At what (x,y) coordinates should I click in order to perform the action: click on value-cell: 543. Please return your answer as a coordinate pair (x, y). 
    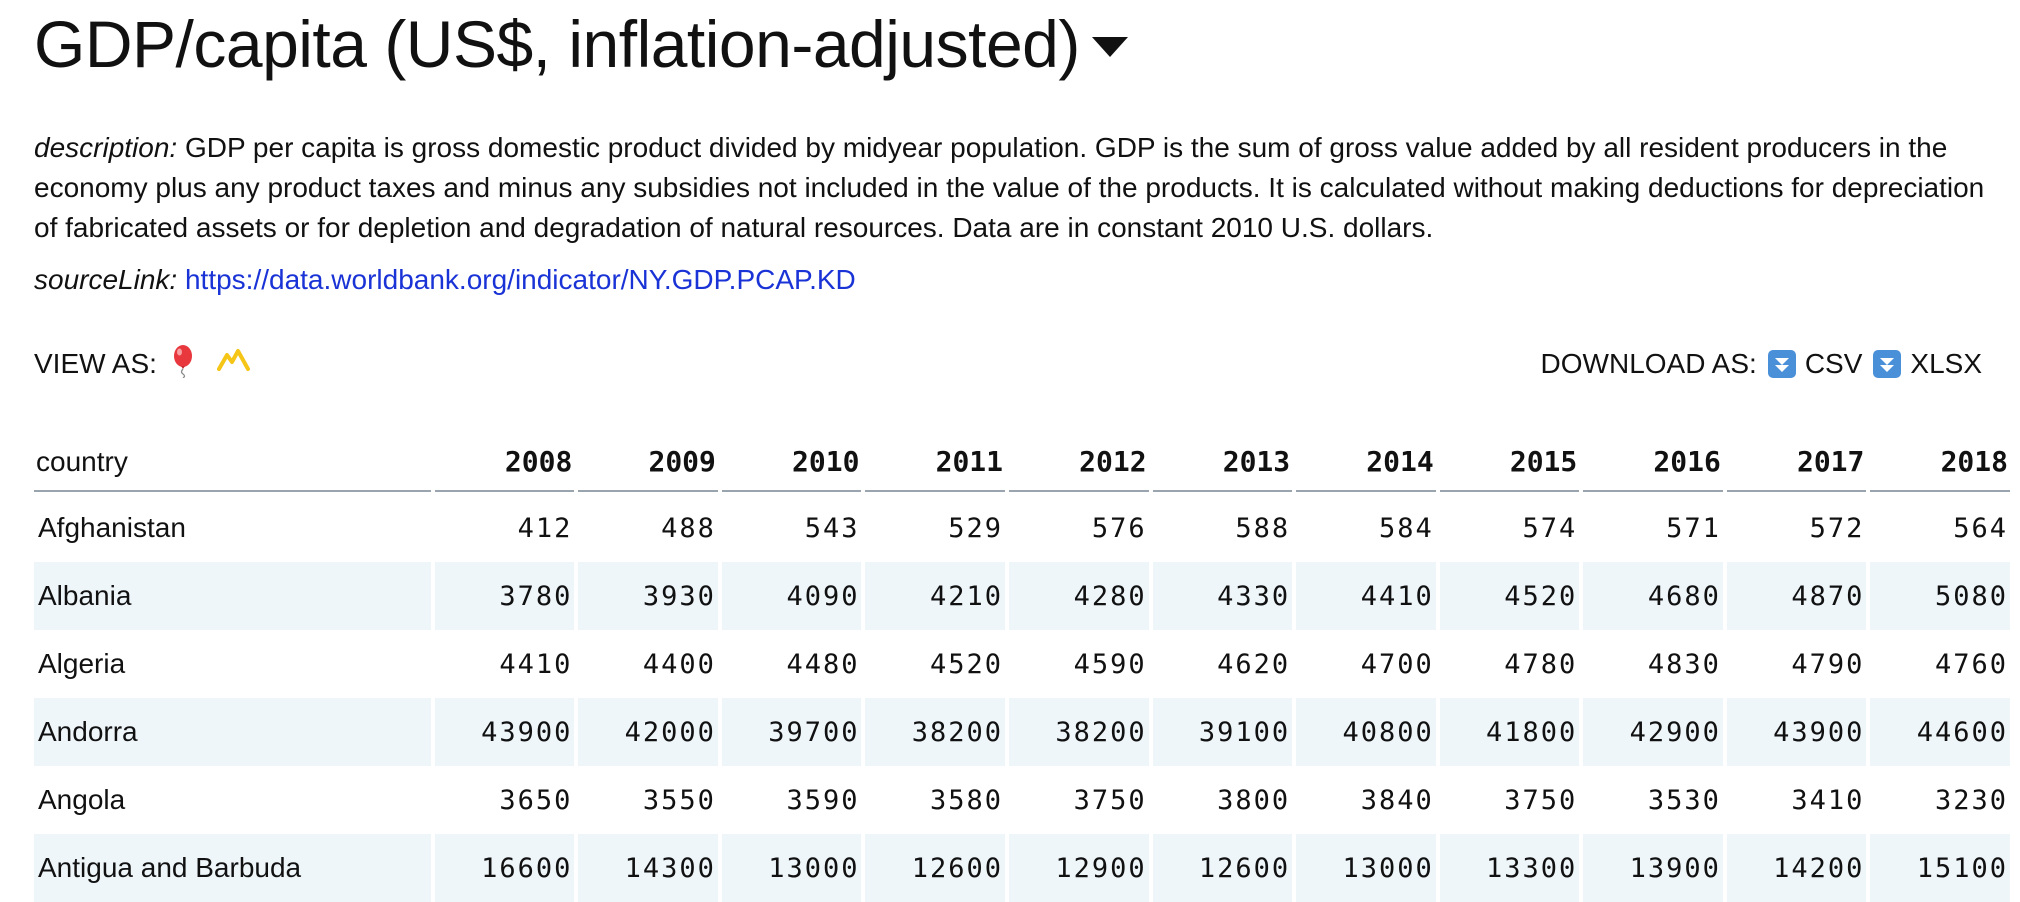
    Looking at the image, I should click on (832, 528).